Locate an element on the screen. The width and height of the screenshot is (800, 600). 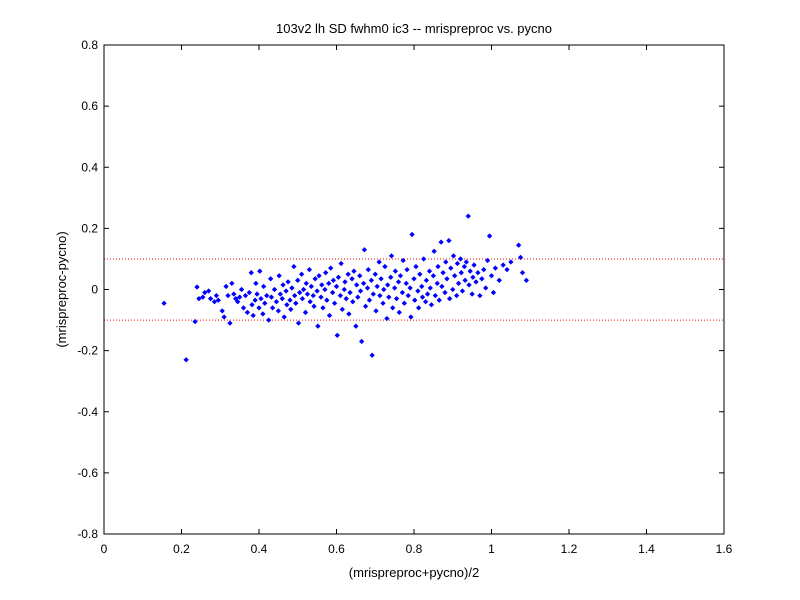
y-tick-label: 0.8 is located at coordinates (89, 45).